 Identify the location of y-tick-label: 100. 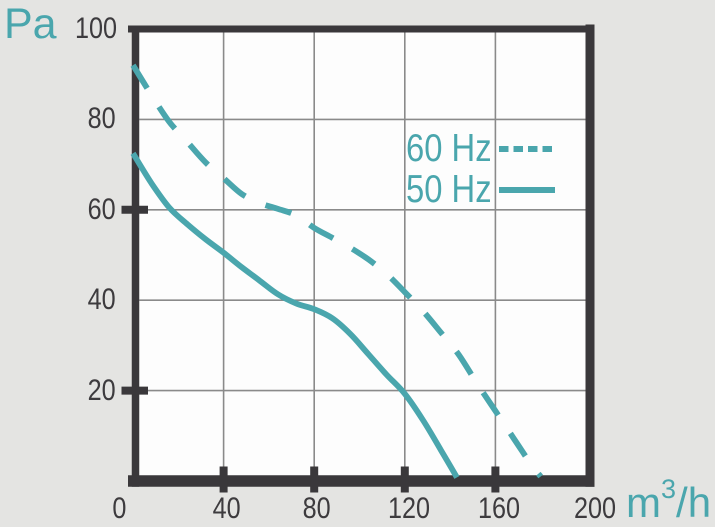
(96, 28).